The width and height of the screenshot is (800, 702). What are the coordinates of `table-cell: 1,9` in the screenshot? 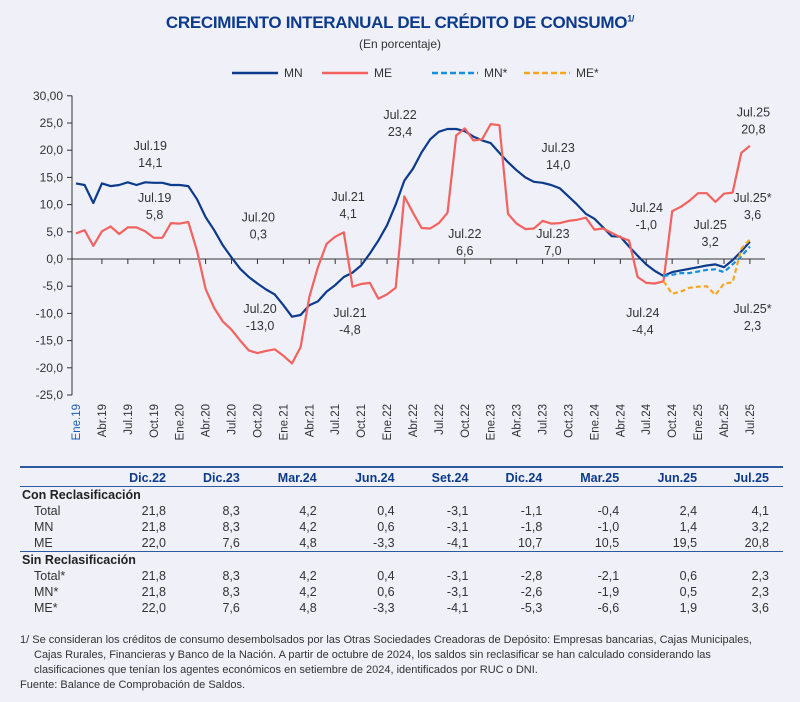 It's located at (688, 608).